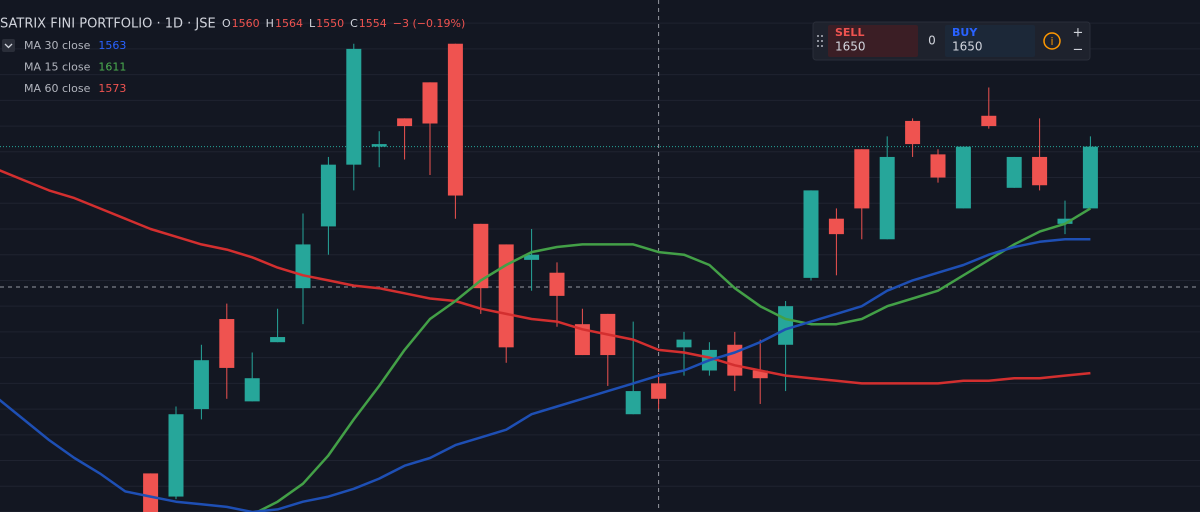 This screenshot has width=1200, height=512. Describe the element at coordinates (112, 45) in the screenshot. I see `legend-value: 1563` at that location.